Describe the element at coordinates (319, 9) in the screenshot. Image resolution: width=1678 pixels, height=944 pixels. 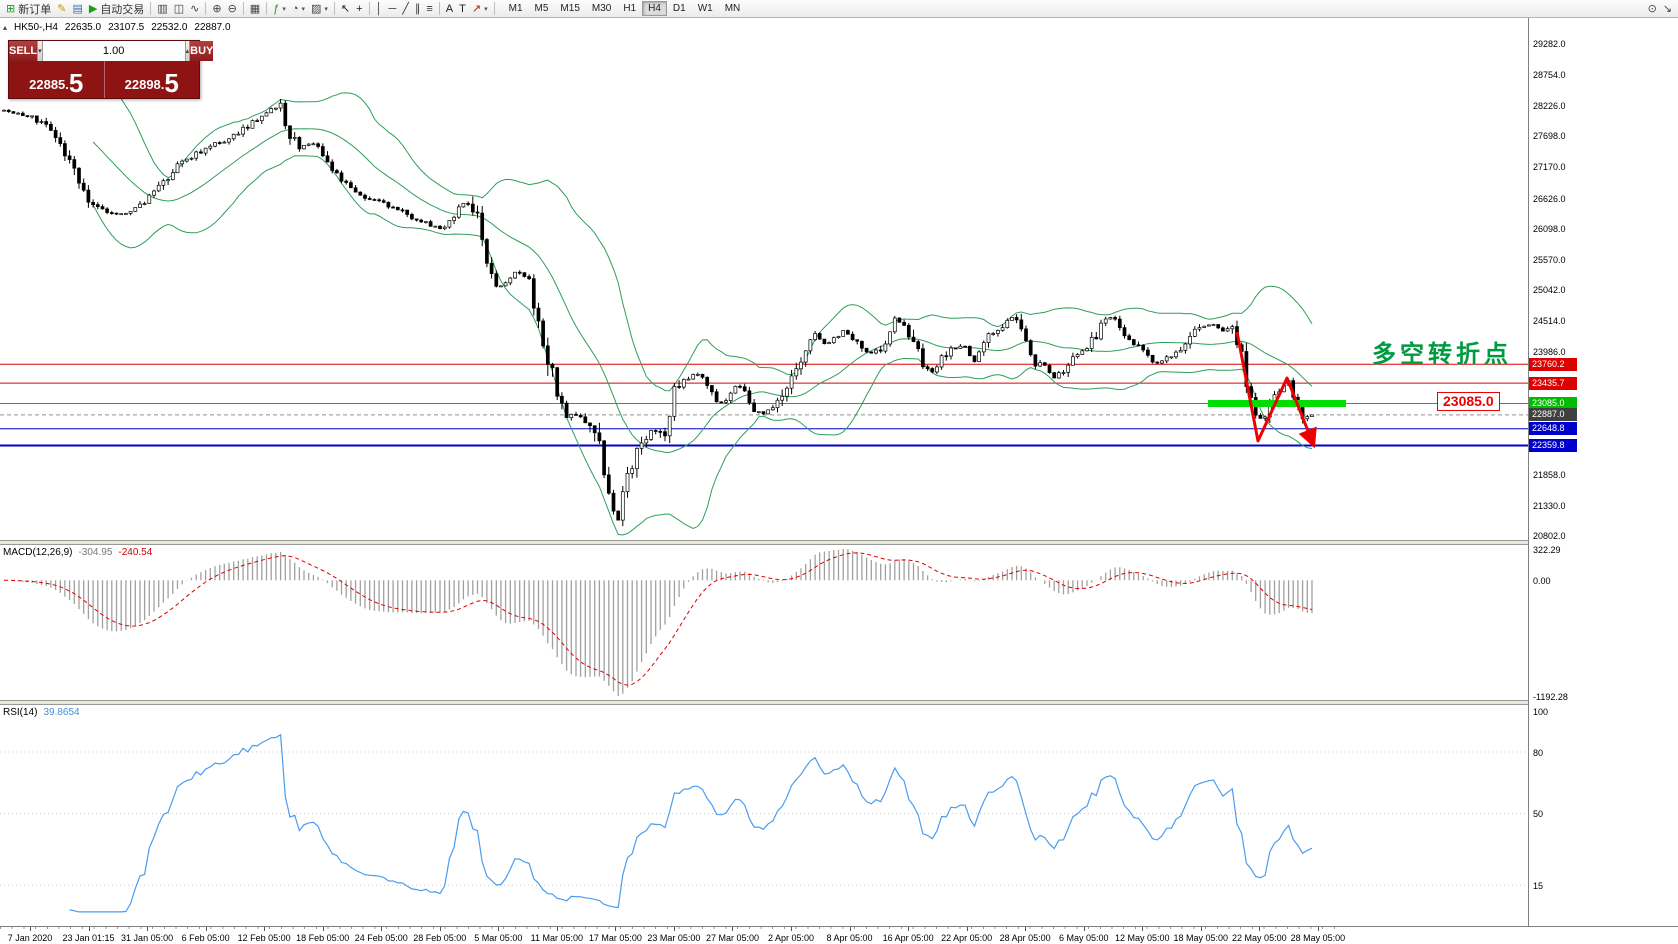
I see `templates-icon: ▨ ▾` at that location.